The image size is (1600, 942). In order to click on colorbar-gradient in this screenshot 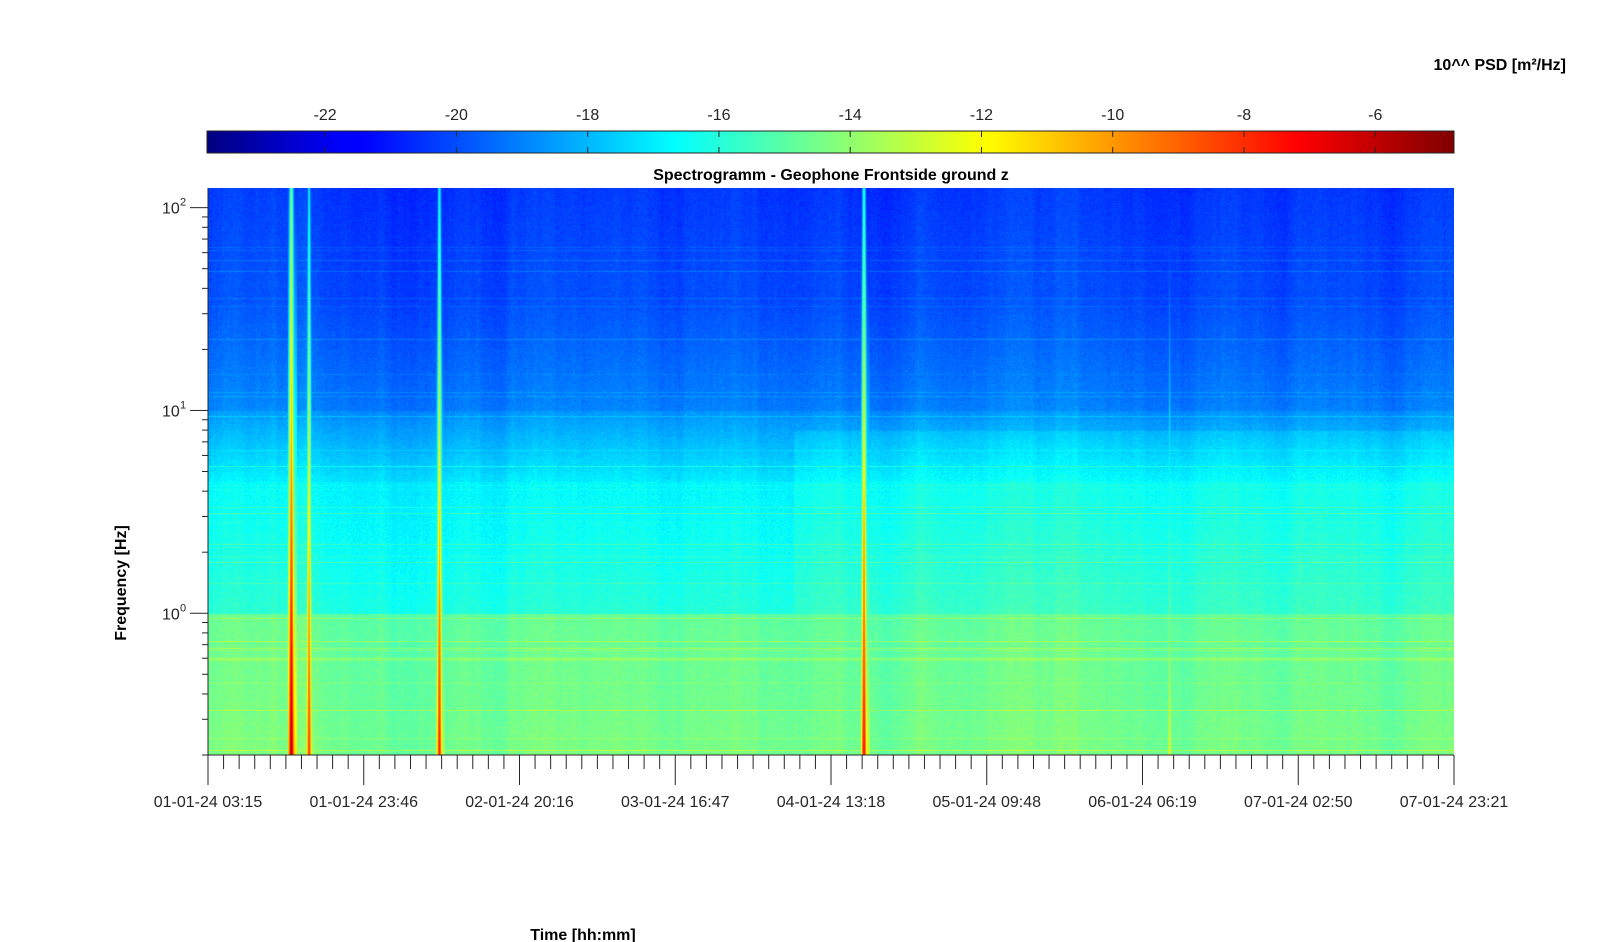, I will do `click(830, 142)`.